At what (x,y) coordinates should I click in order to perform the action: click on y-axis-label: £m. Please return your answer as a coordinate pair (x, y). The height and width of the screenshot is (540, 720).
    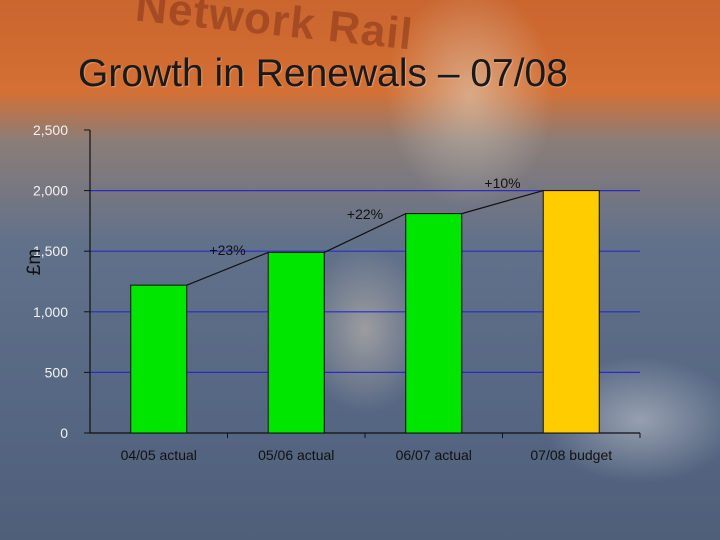
    Looking at the image, I should click on (34, 262).